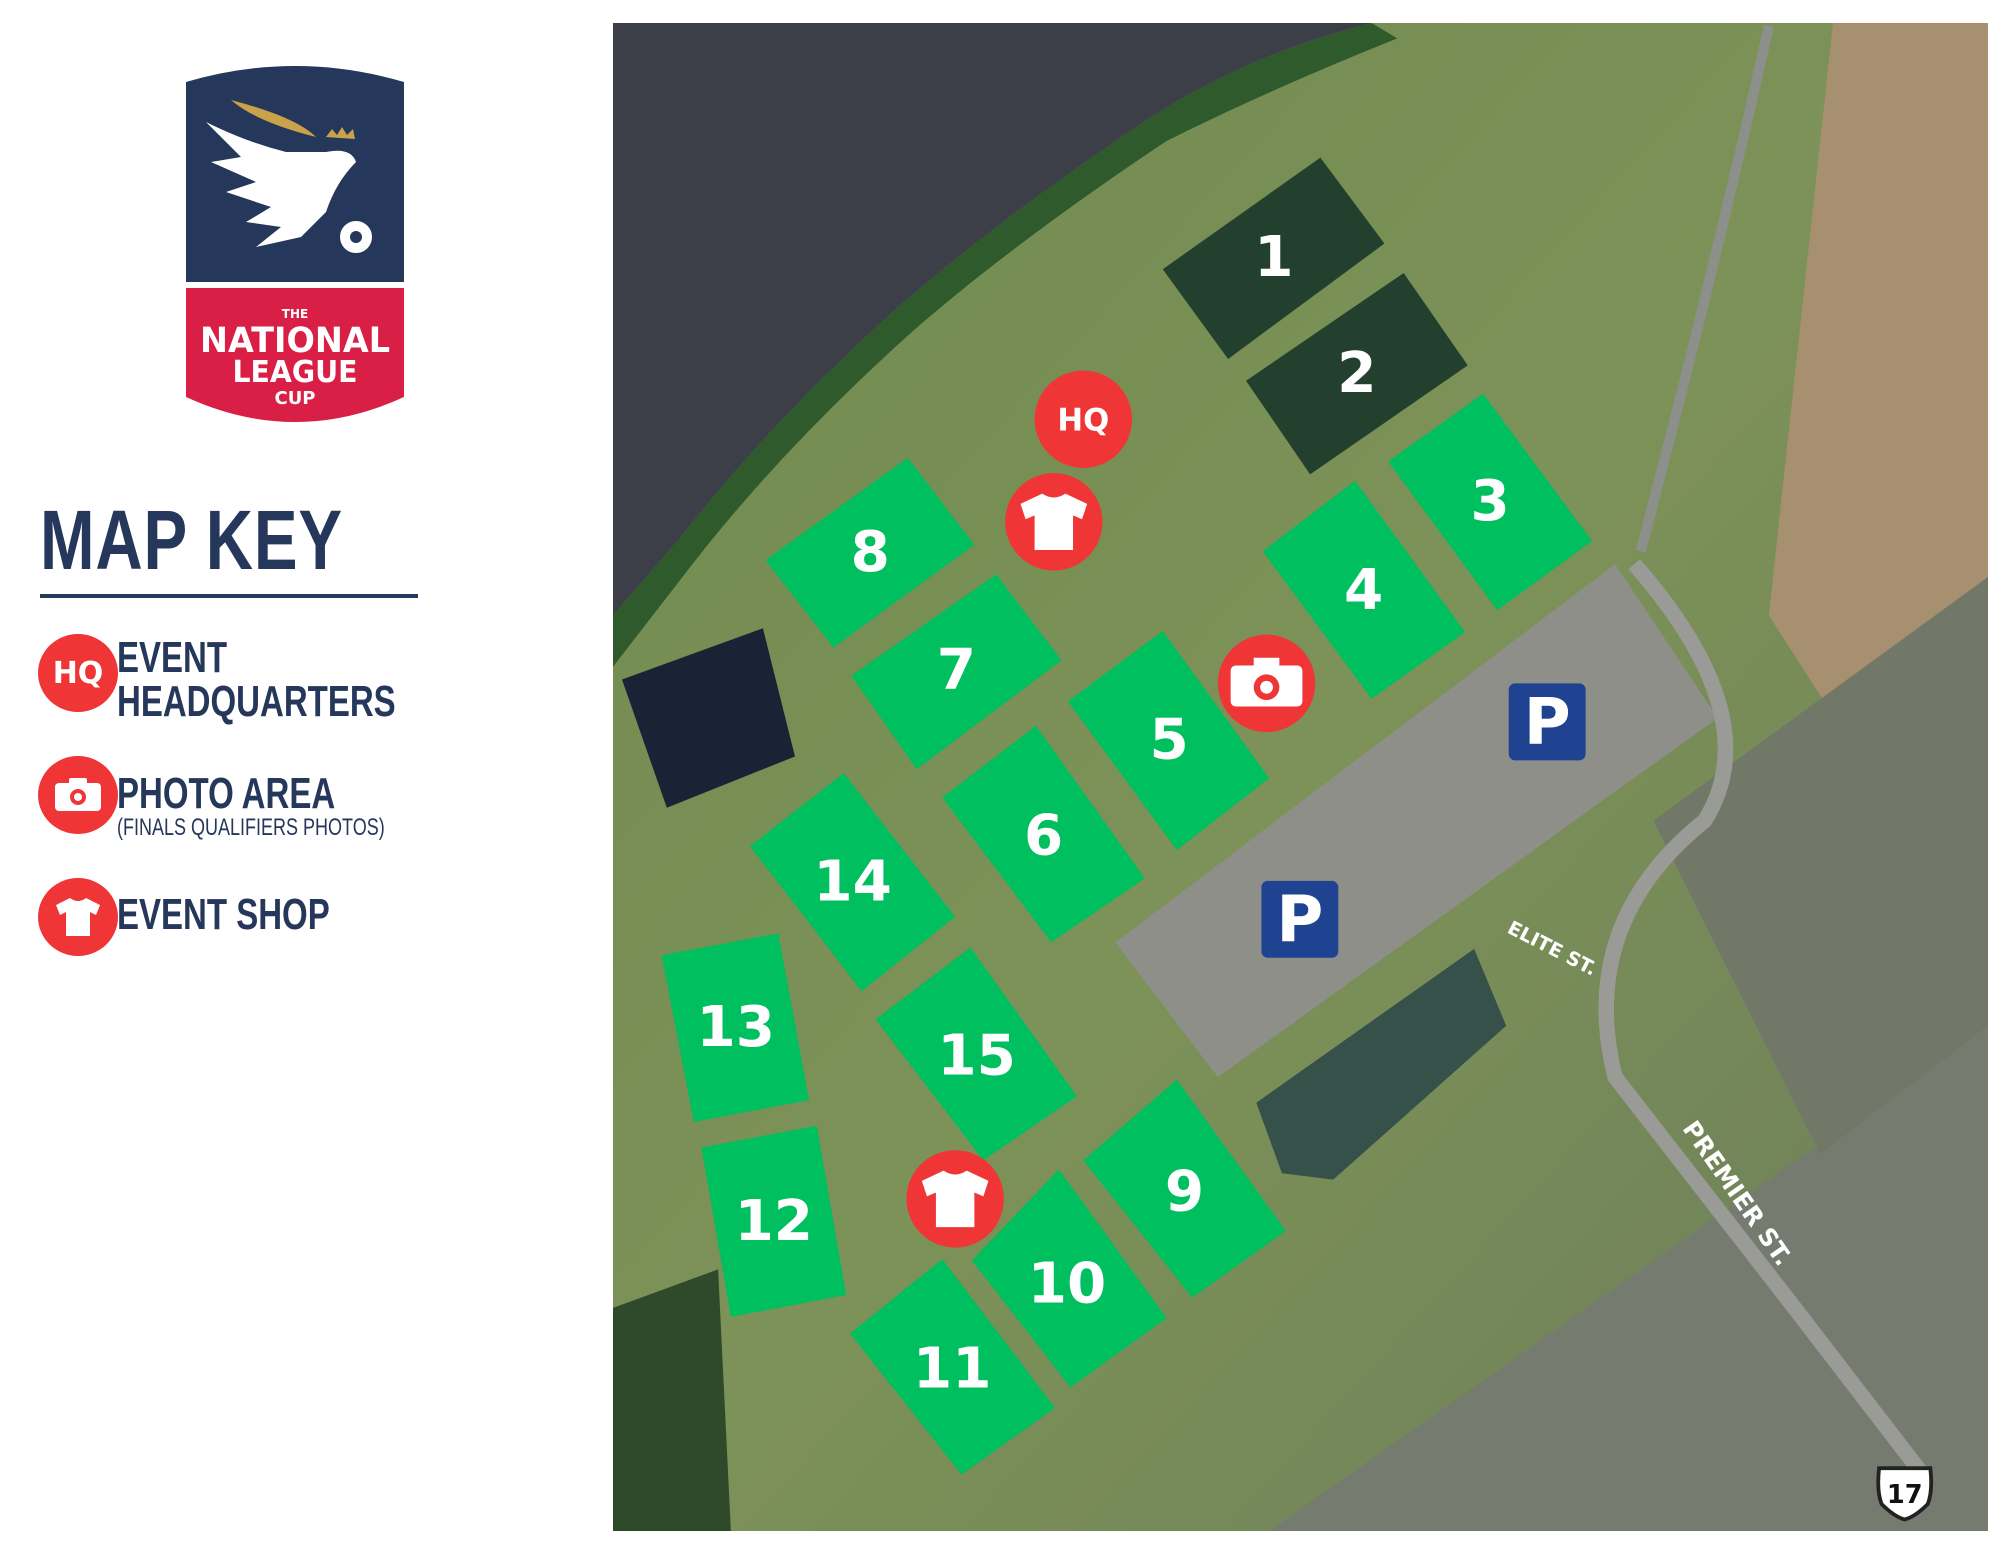  Describe the element at coordinates (295, 244) in the screenshot. I see `national-league-cup-logo: THE NATIONAL LEAGUE CUP` at that location.